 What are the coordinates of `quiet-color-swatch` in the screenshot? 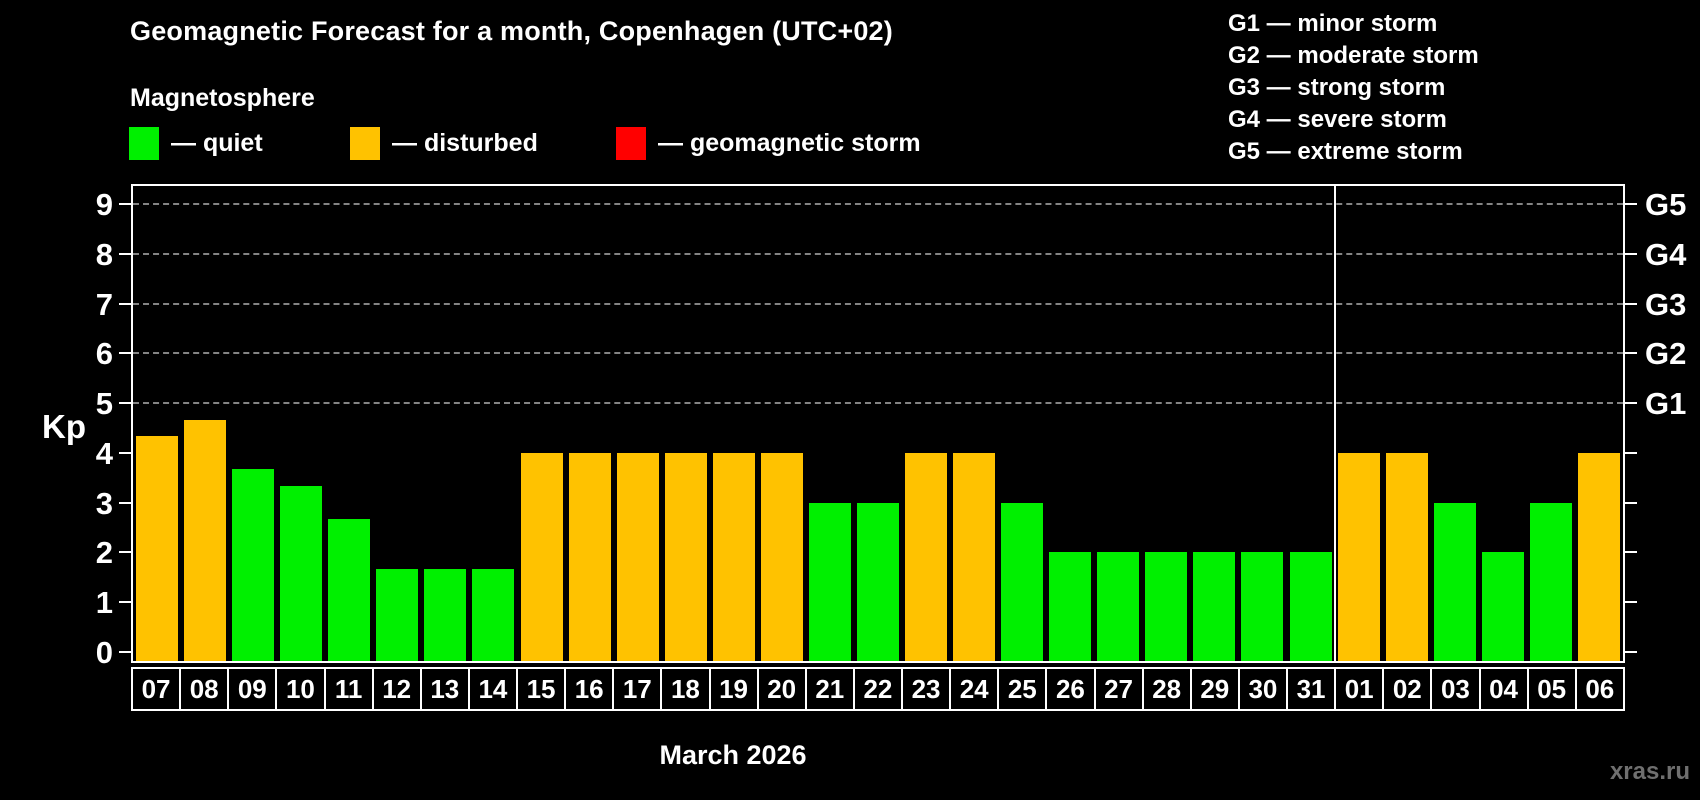 It's located at (144, 143).